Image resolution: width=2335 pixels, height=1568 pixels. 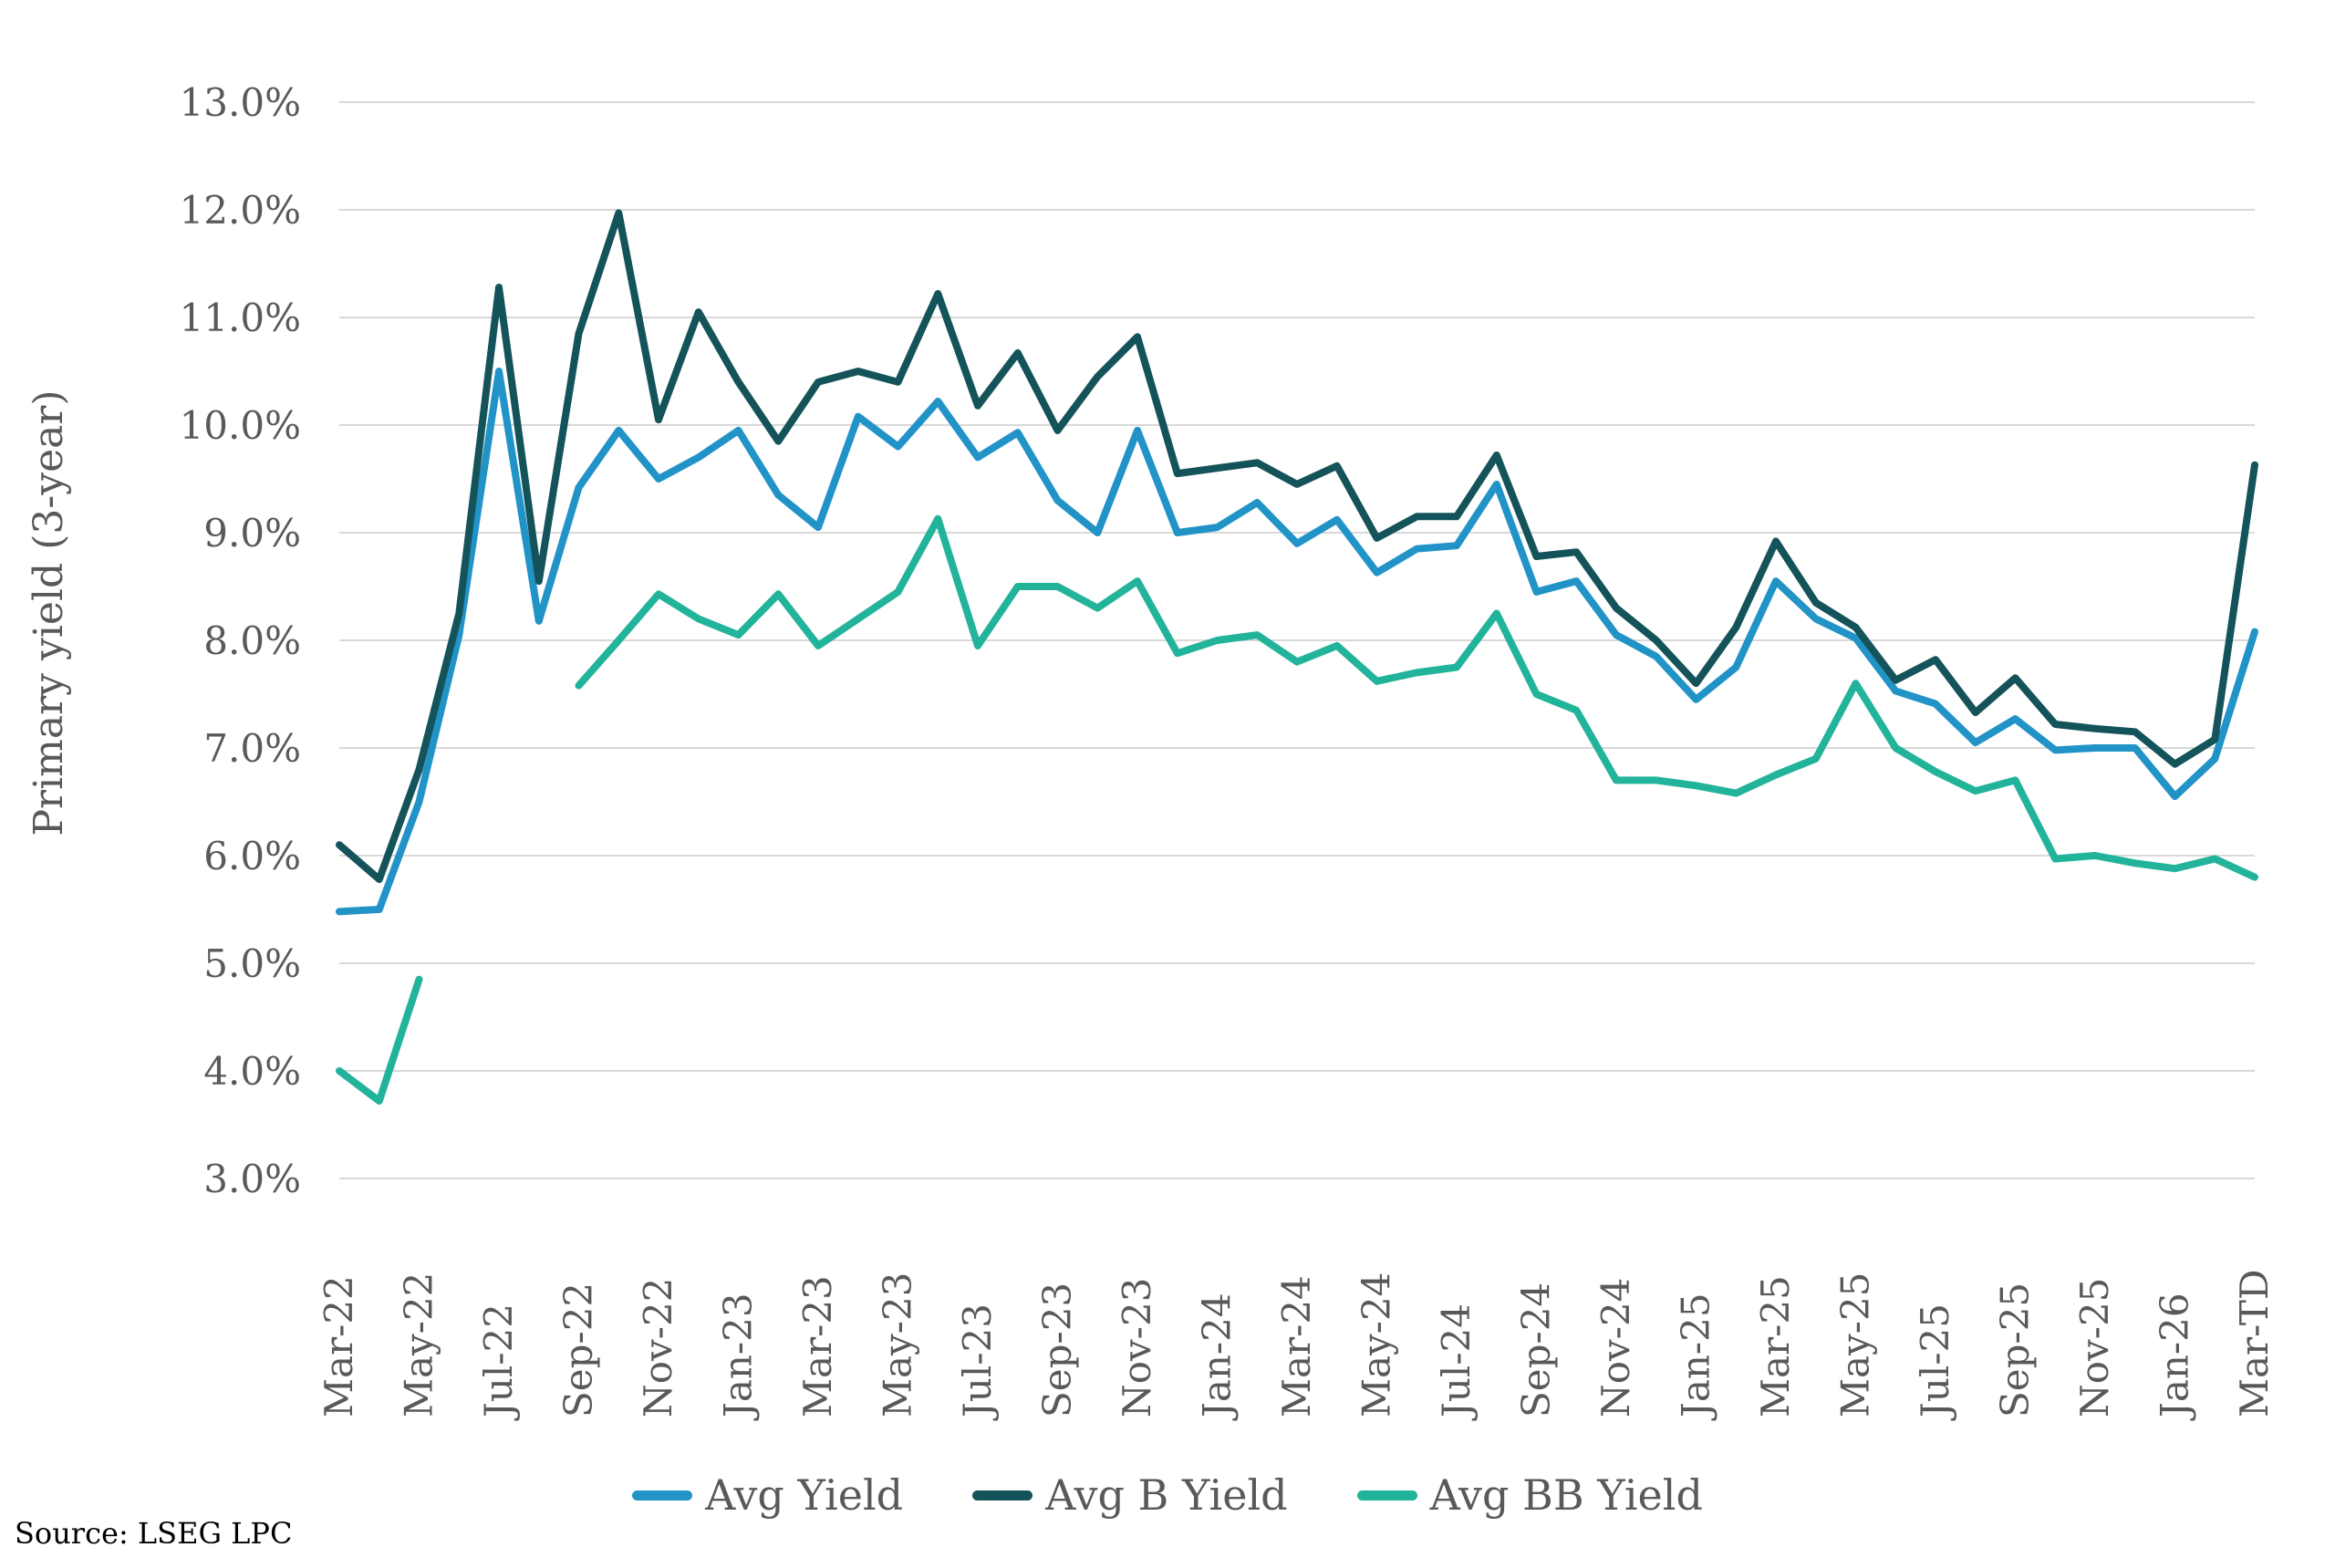 What do you see at coordinates (1386, 1495) in the screenshot?
I see `avg-bb-yield-line-swatch-icon` at bounding box center [1386, 1495].